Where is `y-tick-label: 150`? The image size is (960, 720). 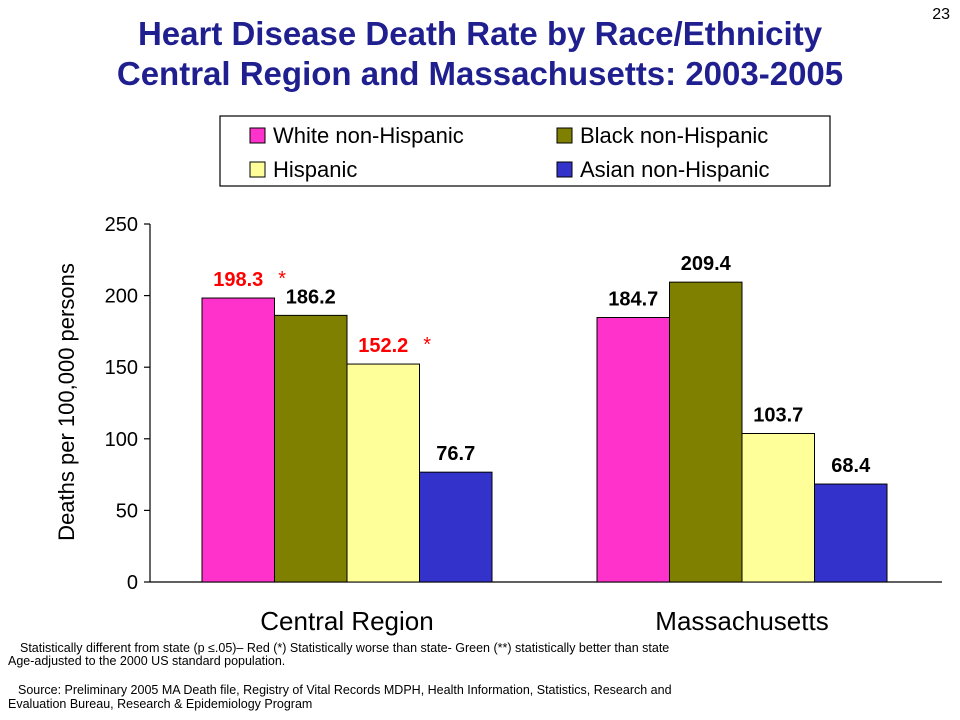
y-tick-label: 150 is located at coordinates (121, 368).